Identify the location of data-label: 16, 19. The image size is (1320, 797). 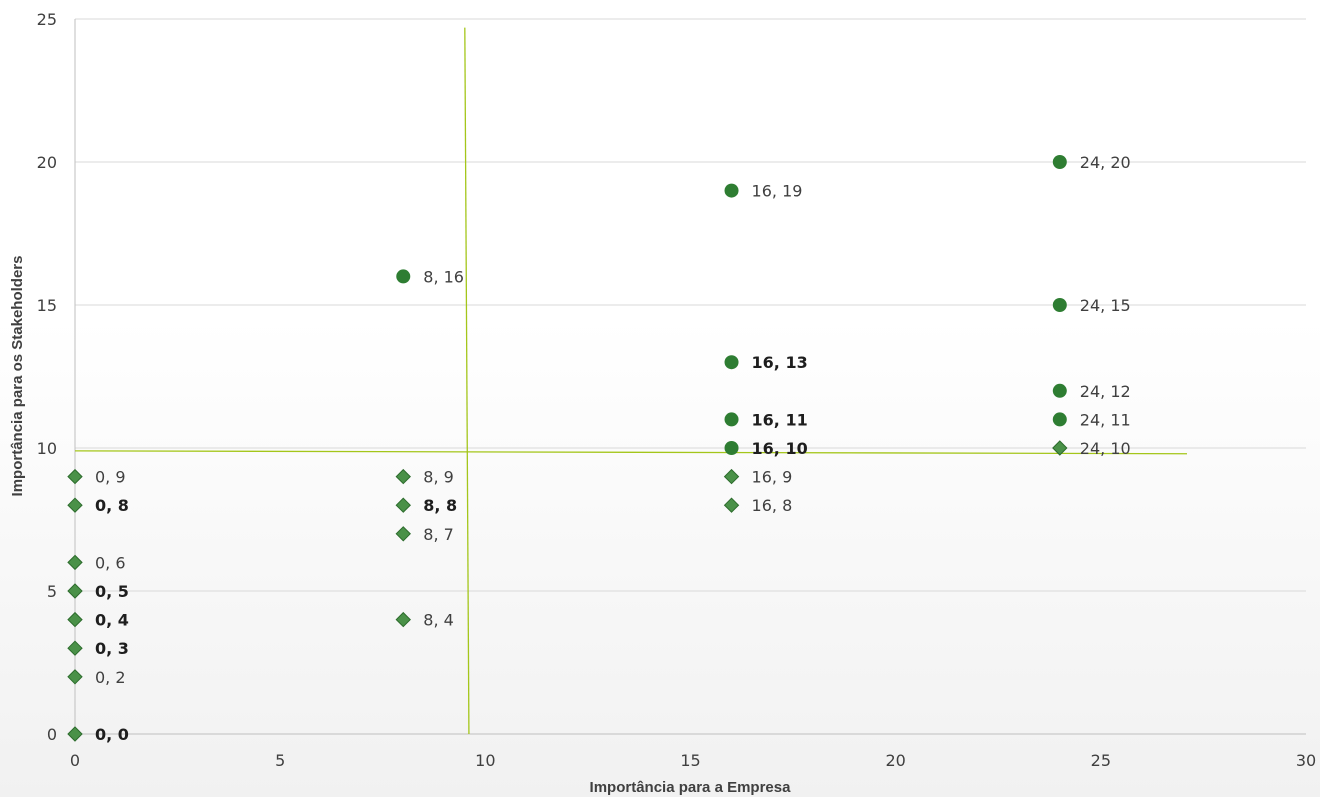
(777, 191).